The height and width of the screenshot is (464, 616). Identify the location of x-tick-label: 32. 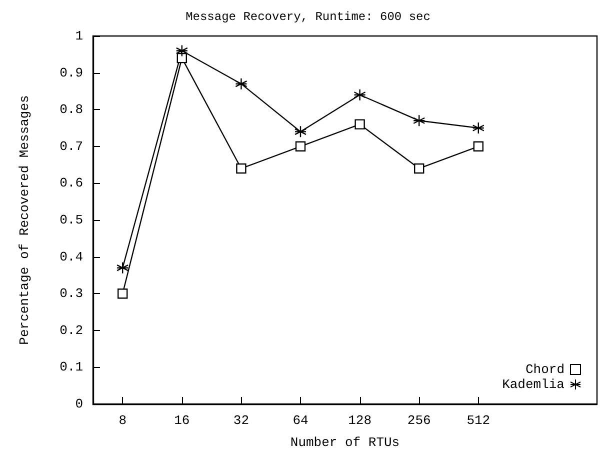
(241, 420).